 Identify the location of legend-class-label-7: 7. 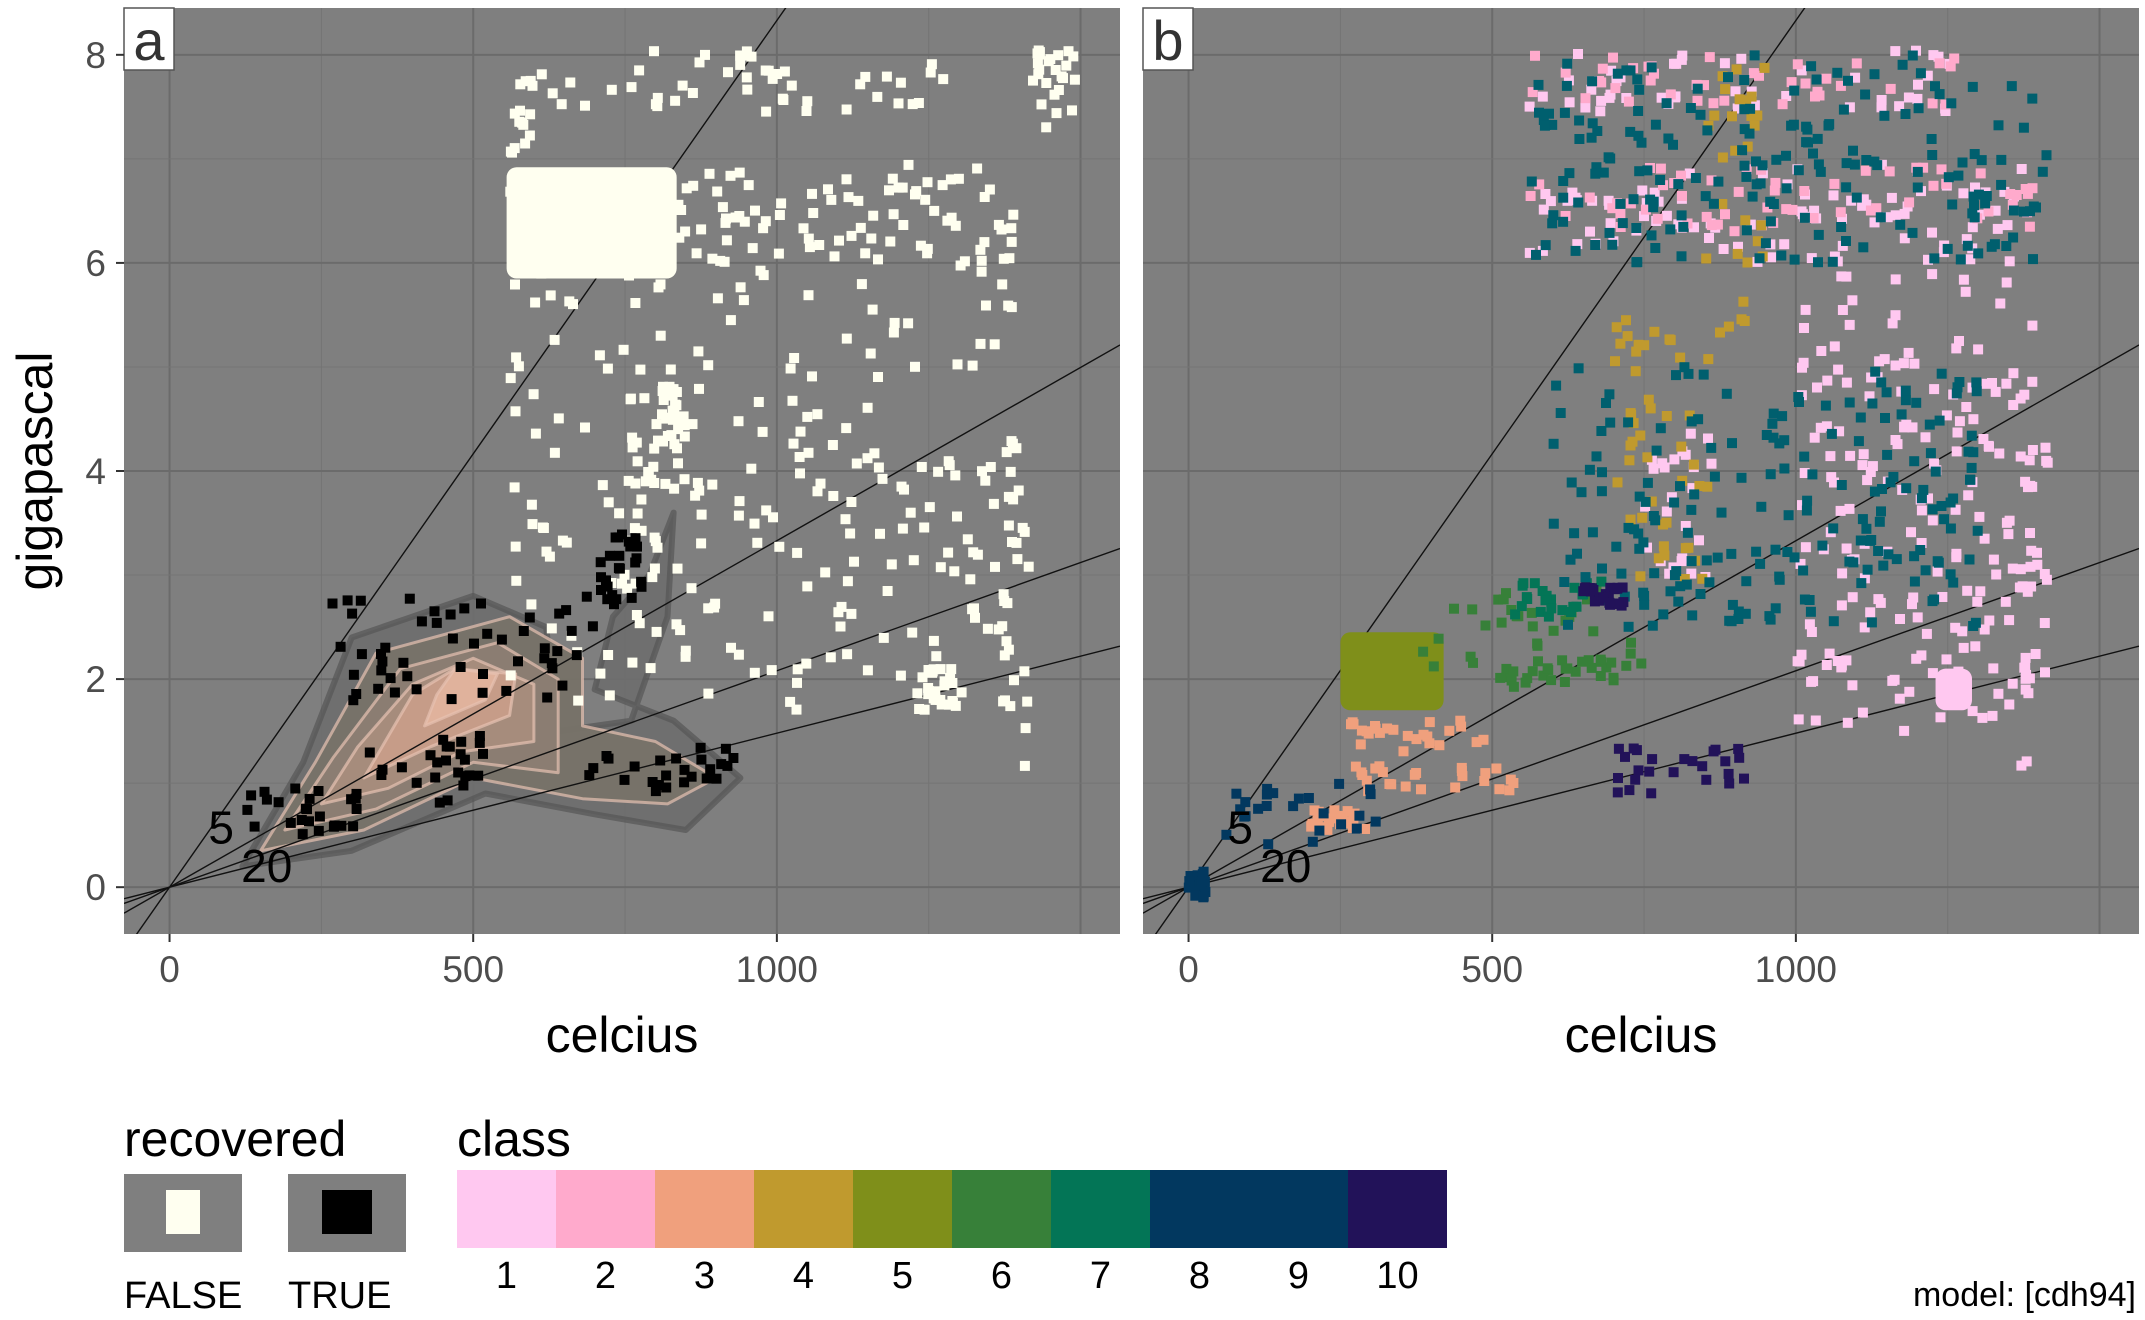
(1100, 1276).